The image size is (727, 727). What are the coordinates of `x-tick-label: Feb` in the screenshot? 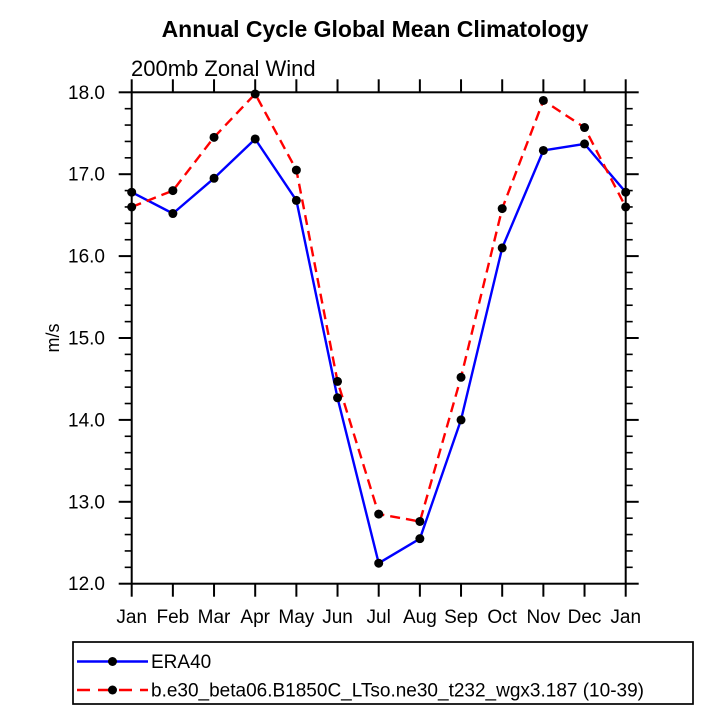 It's located at (172, 617).